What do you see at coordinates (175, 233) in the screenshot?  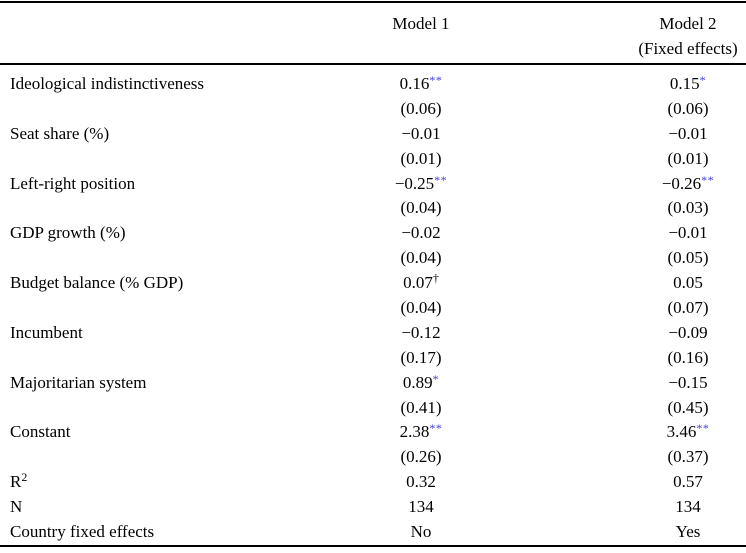 I see `row-label: GDP growth (%)` at bounding box center [175, 233].